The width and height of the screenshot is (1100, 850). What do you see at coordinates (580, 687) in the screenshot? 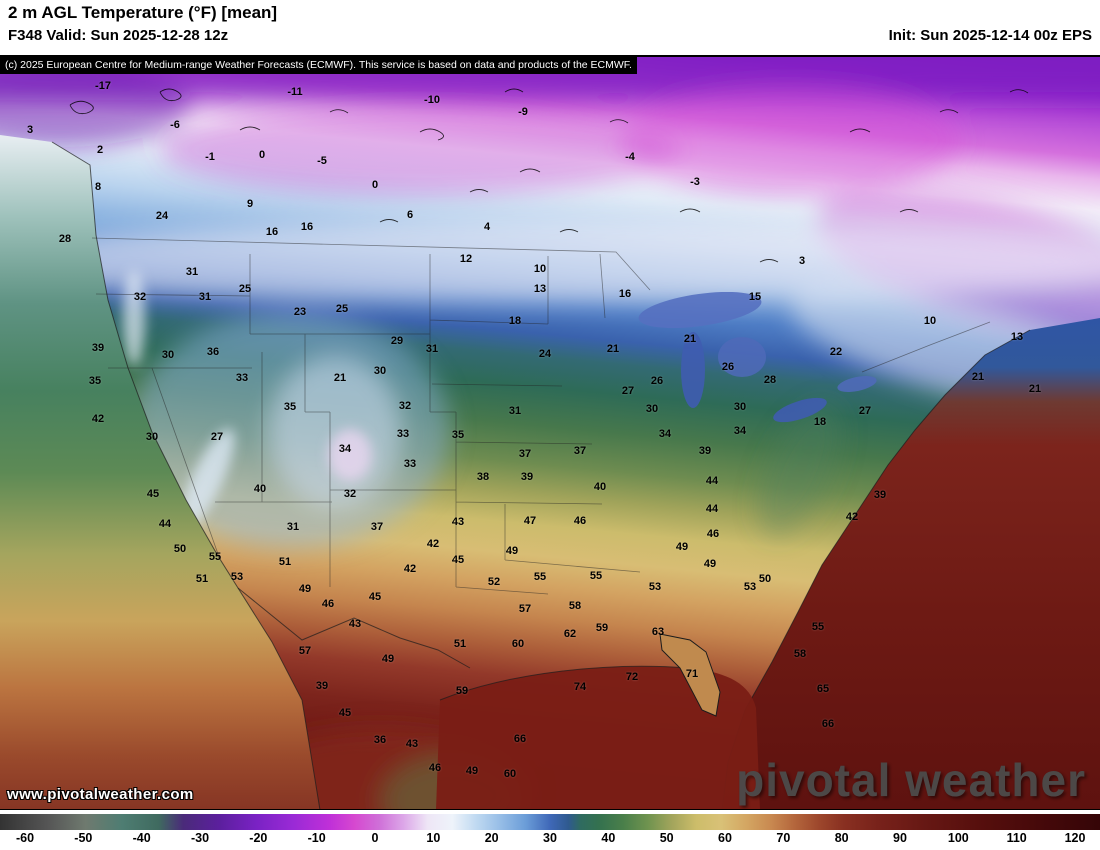
I see `temperature-label: 74` at bounding box center [580, 687].